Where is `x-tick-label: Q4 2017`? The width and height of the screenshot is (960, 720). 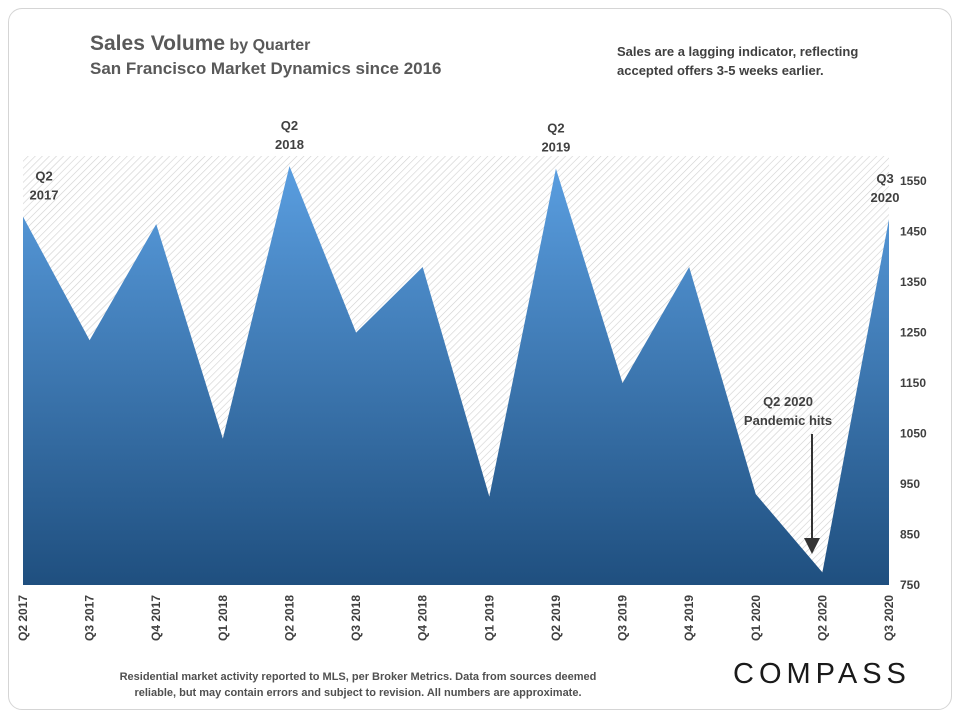
x-tick-label: Q4 2017 is located at coordinates (156, 618).